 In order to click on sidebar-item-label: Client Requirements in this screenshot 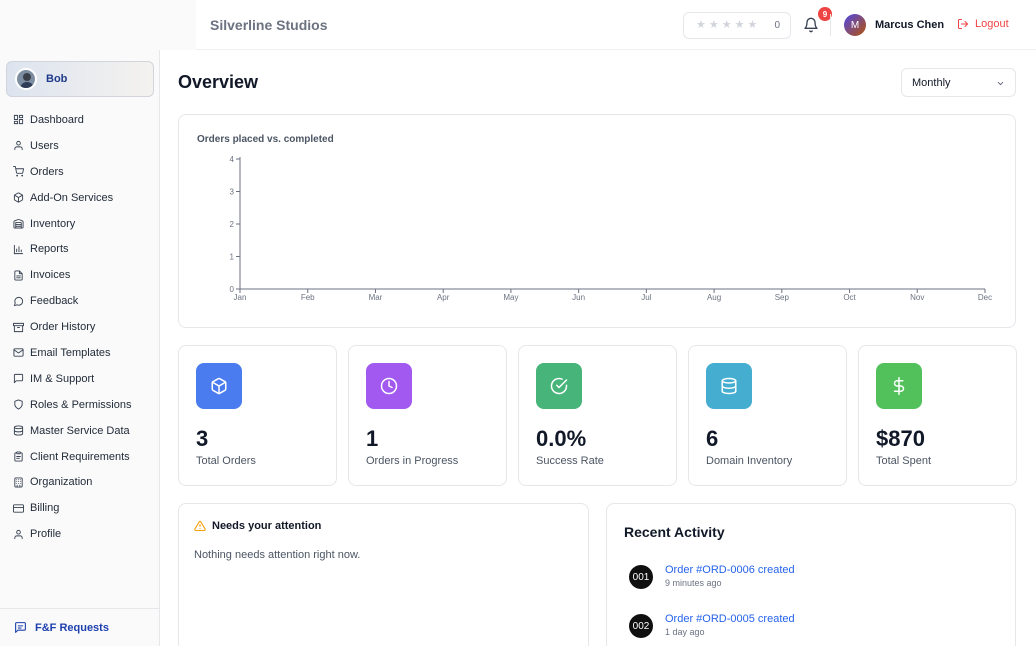, I will do `click(80, 456)`.